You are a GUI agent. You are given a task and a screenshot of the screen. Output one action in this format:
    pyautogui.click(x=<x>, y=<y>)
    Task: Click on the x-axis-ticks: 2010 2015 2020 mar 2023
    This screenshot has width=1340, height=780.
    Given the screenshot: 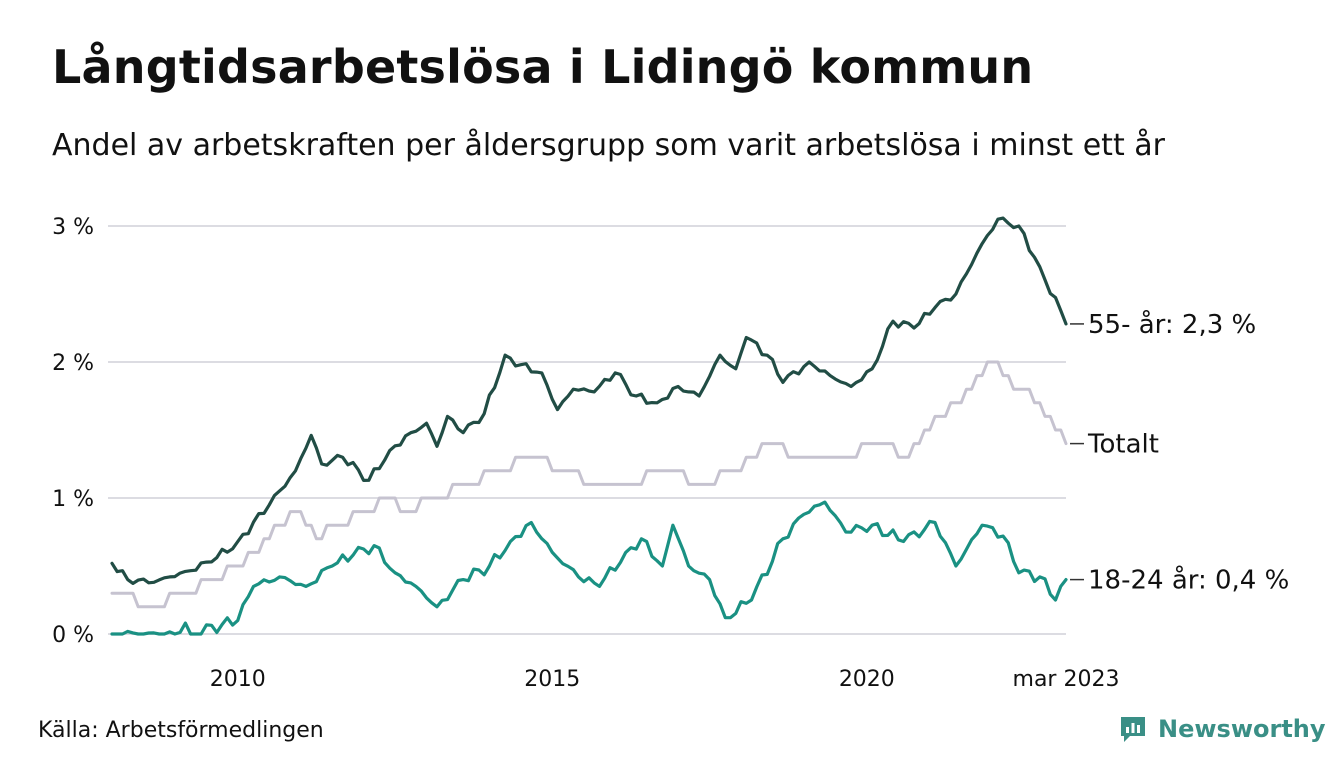 What is the action you would take?
    pyautogui.click(x=665, y=679)
    